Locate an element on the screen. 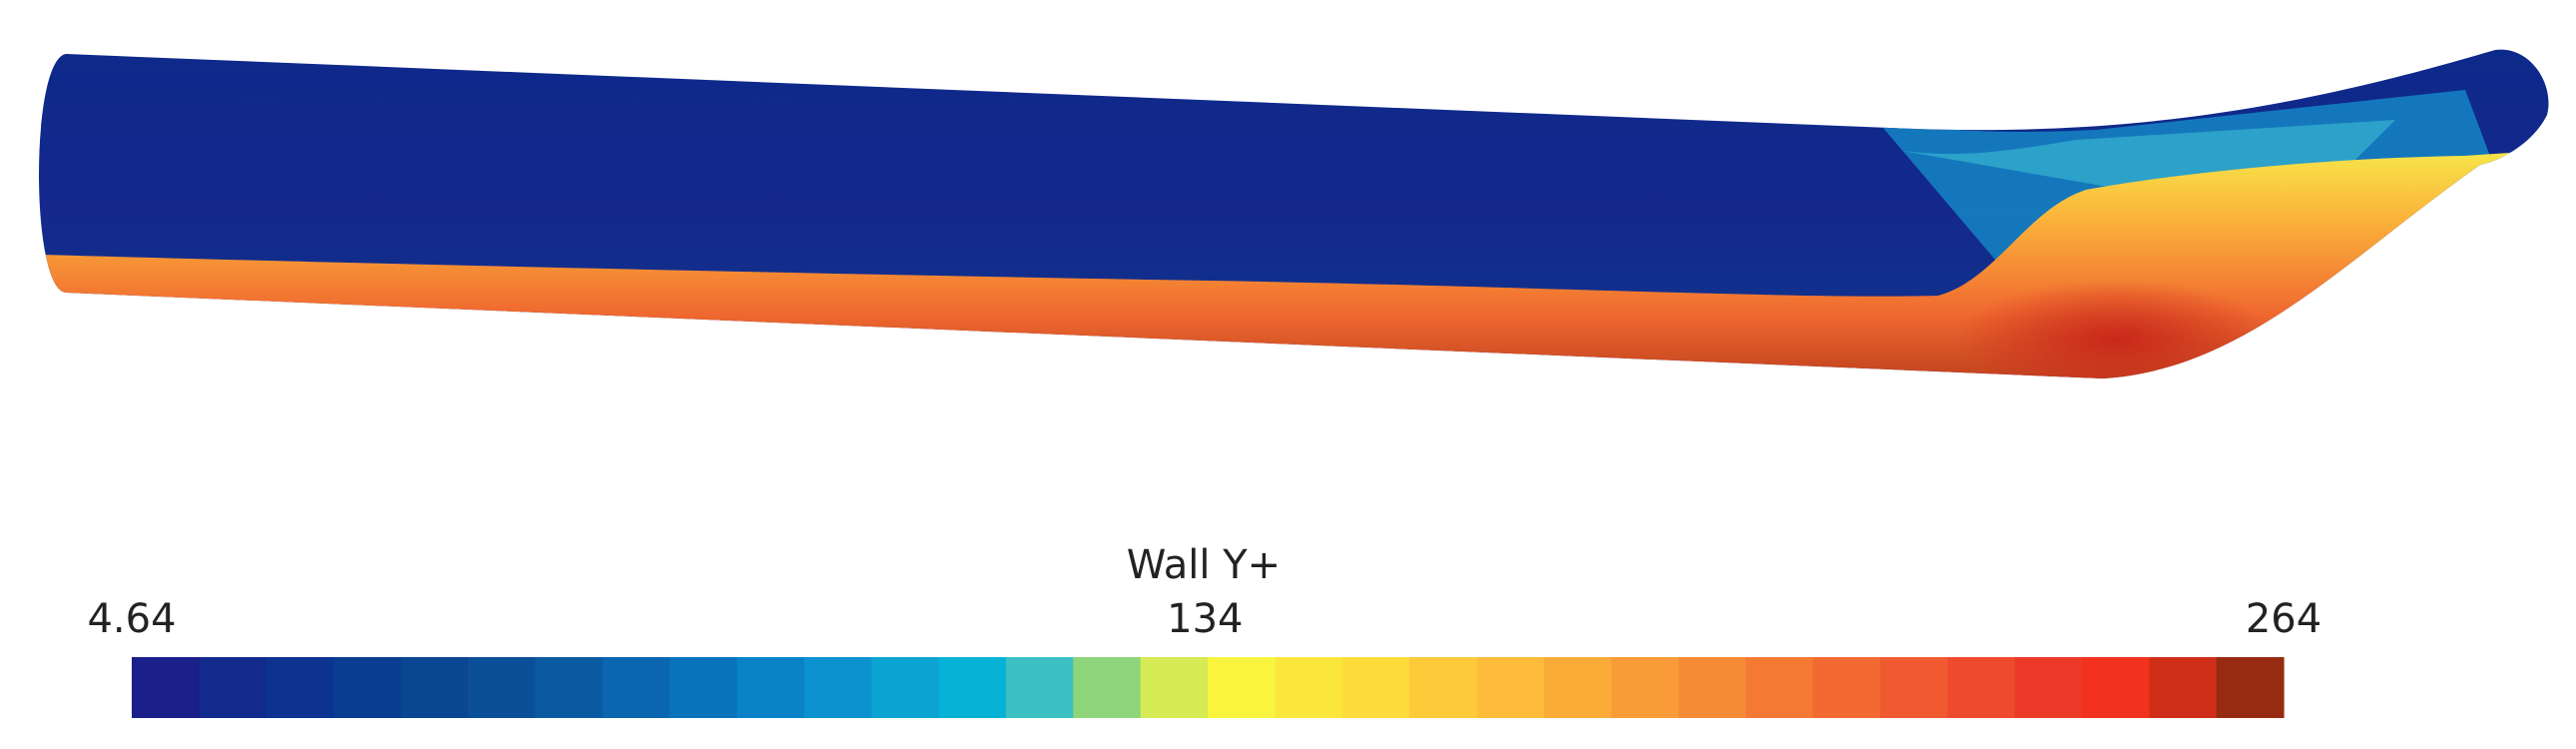 The width and height of the screenshot is (2576, 749). tick-label: 264 is located at coordinates (2284, 619).